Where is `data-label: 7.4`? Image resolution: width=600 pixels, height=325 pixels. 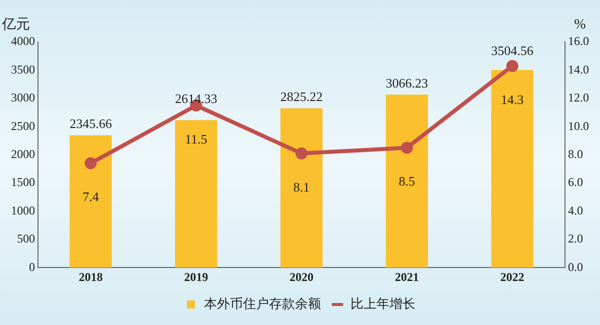
data-label: 7.4 is located at coordinates (91, 196).